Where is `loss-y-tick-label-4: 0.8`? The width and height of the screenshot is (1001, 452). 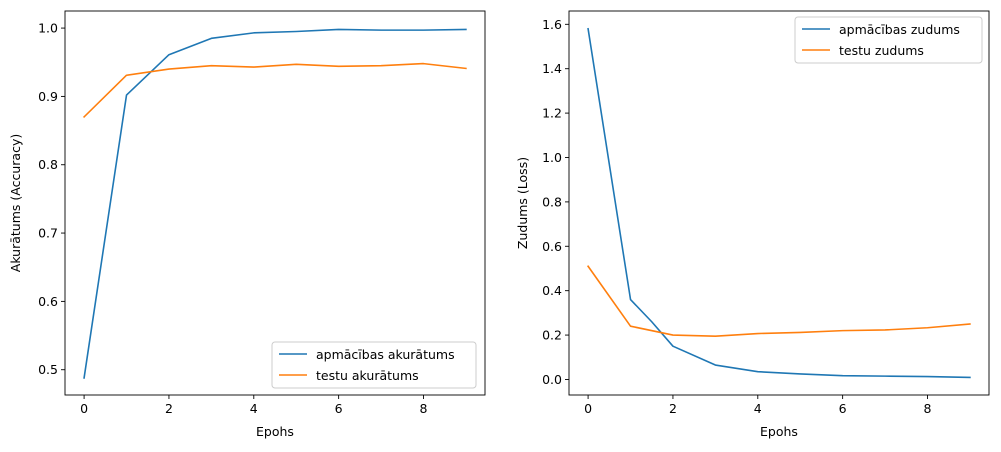
loss-y-tick-label-4: 0.8 is located at coordinates (552, 201).